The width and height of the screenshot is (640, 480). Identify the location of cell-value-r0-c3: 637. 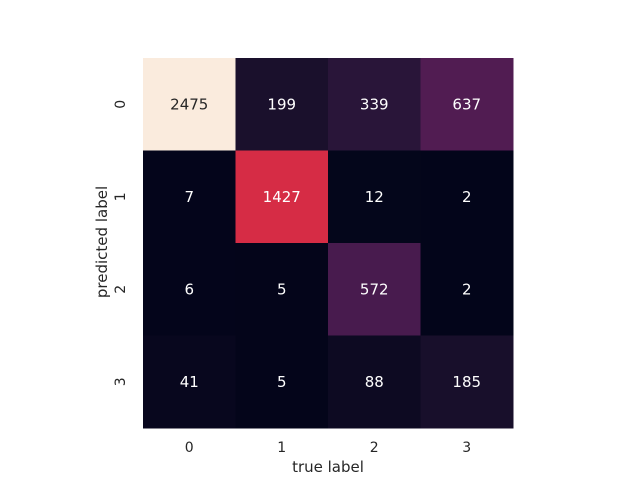
(466, 104).